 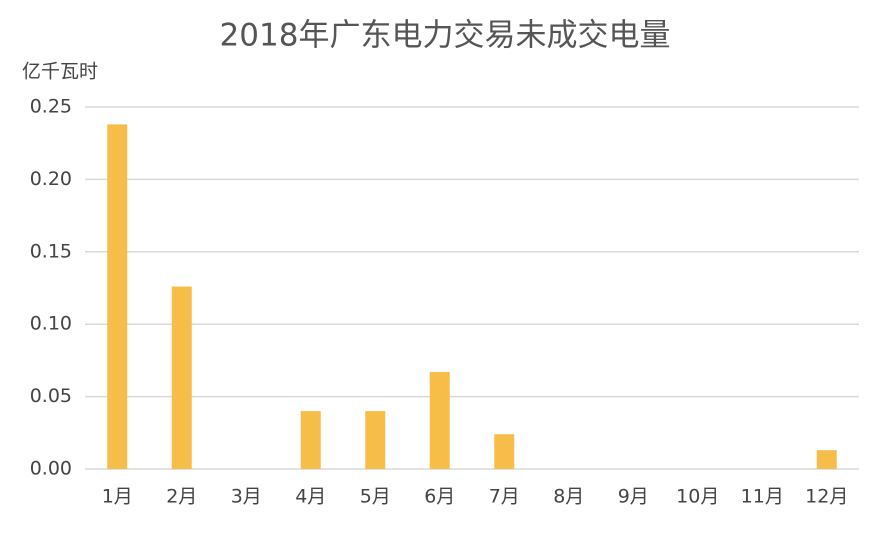 I want to click on x-tick-label: 7月, so click(x=504, y=497).